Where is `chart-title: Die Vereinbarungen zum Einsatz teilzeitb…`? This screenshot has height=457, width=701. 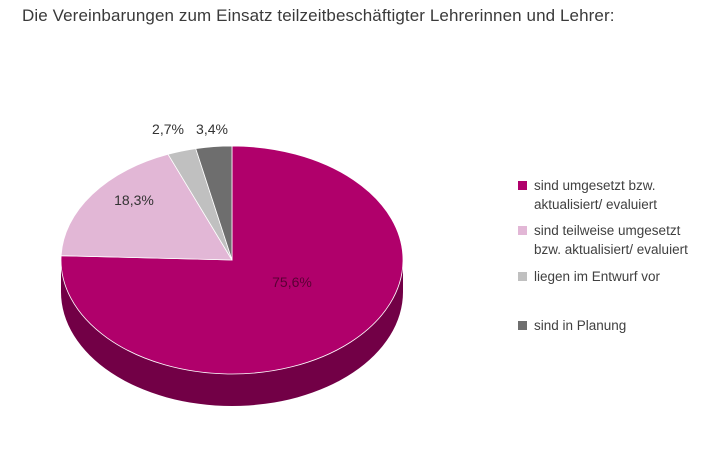
chart-title: Die Vereinbarungen zum Einsatz teilzeitb… is located at coordinates (318, 15).